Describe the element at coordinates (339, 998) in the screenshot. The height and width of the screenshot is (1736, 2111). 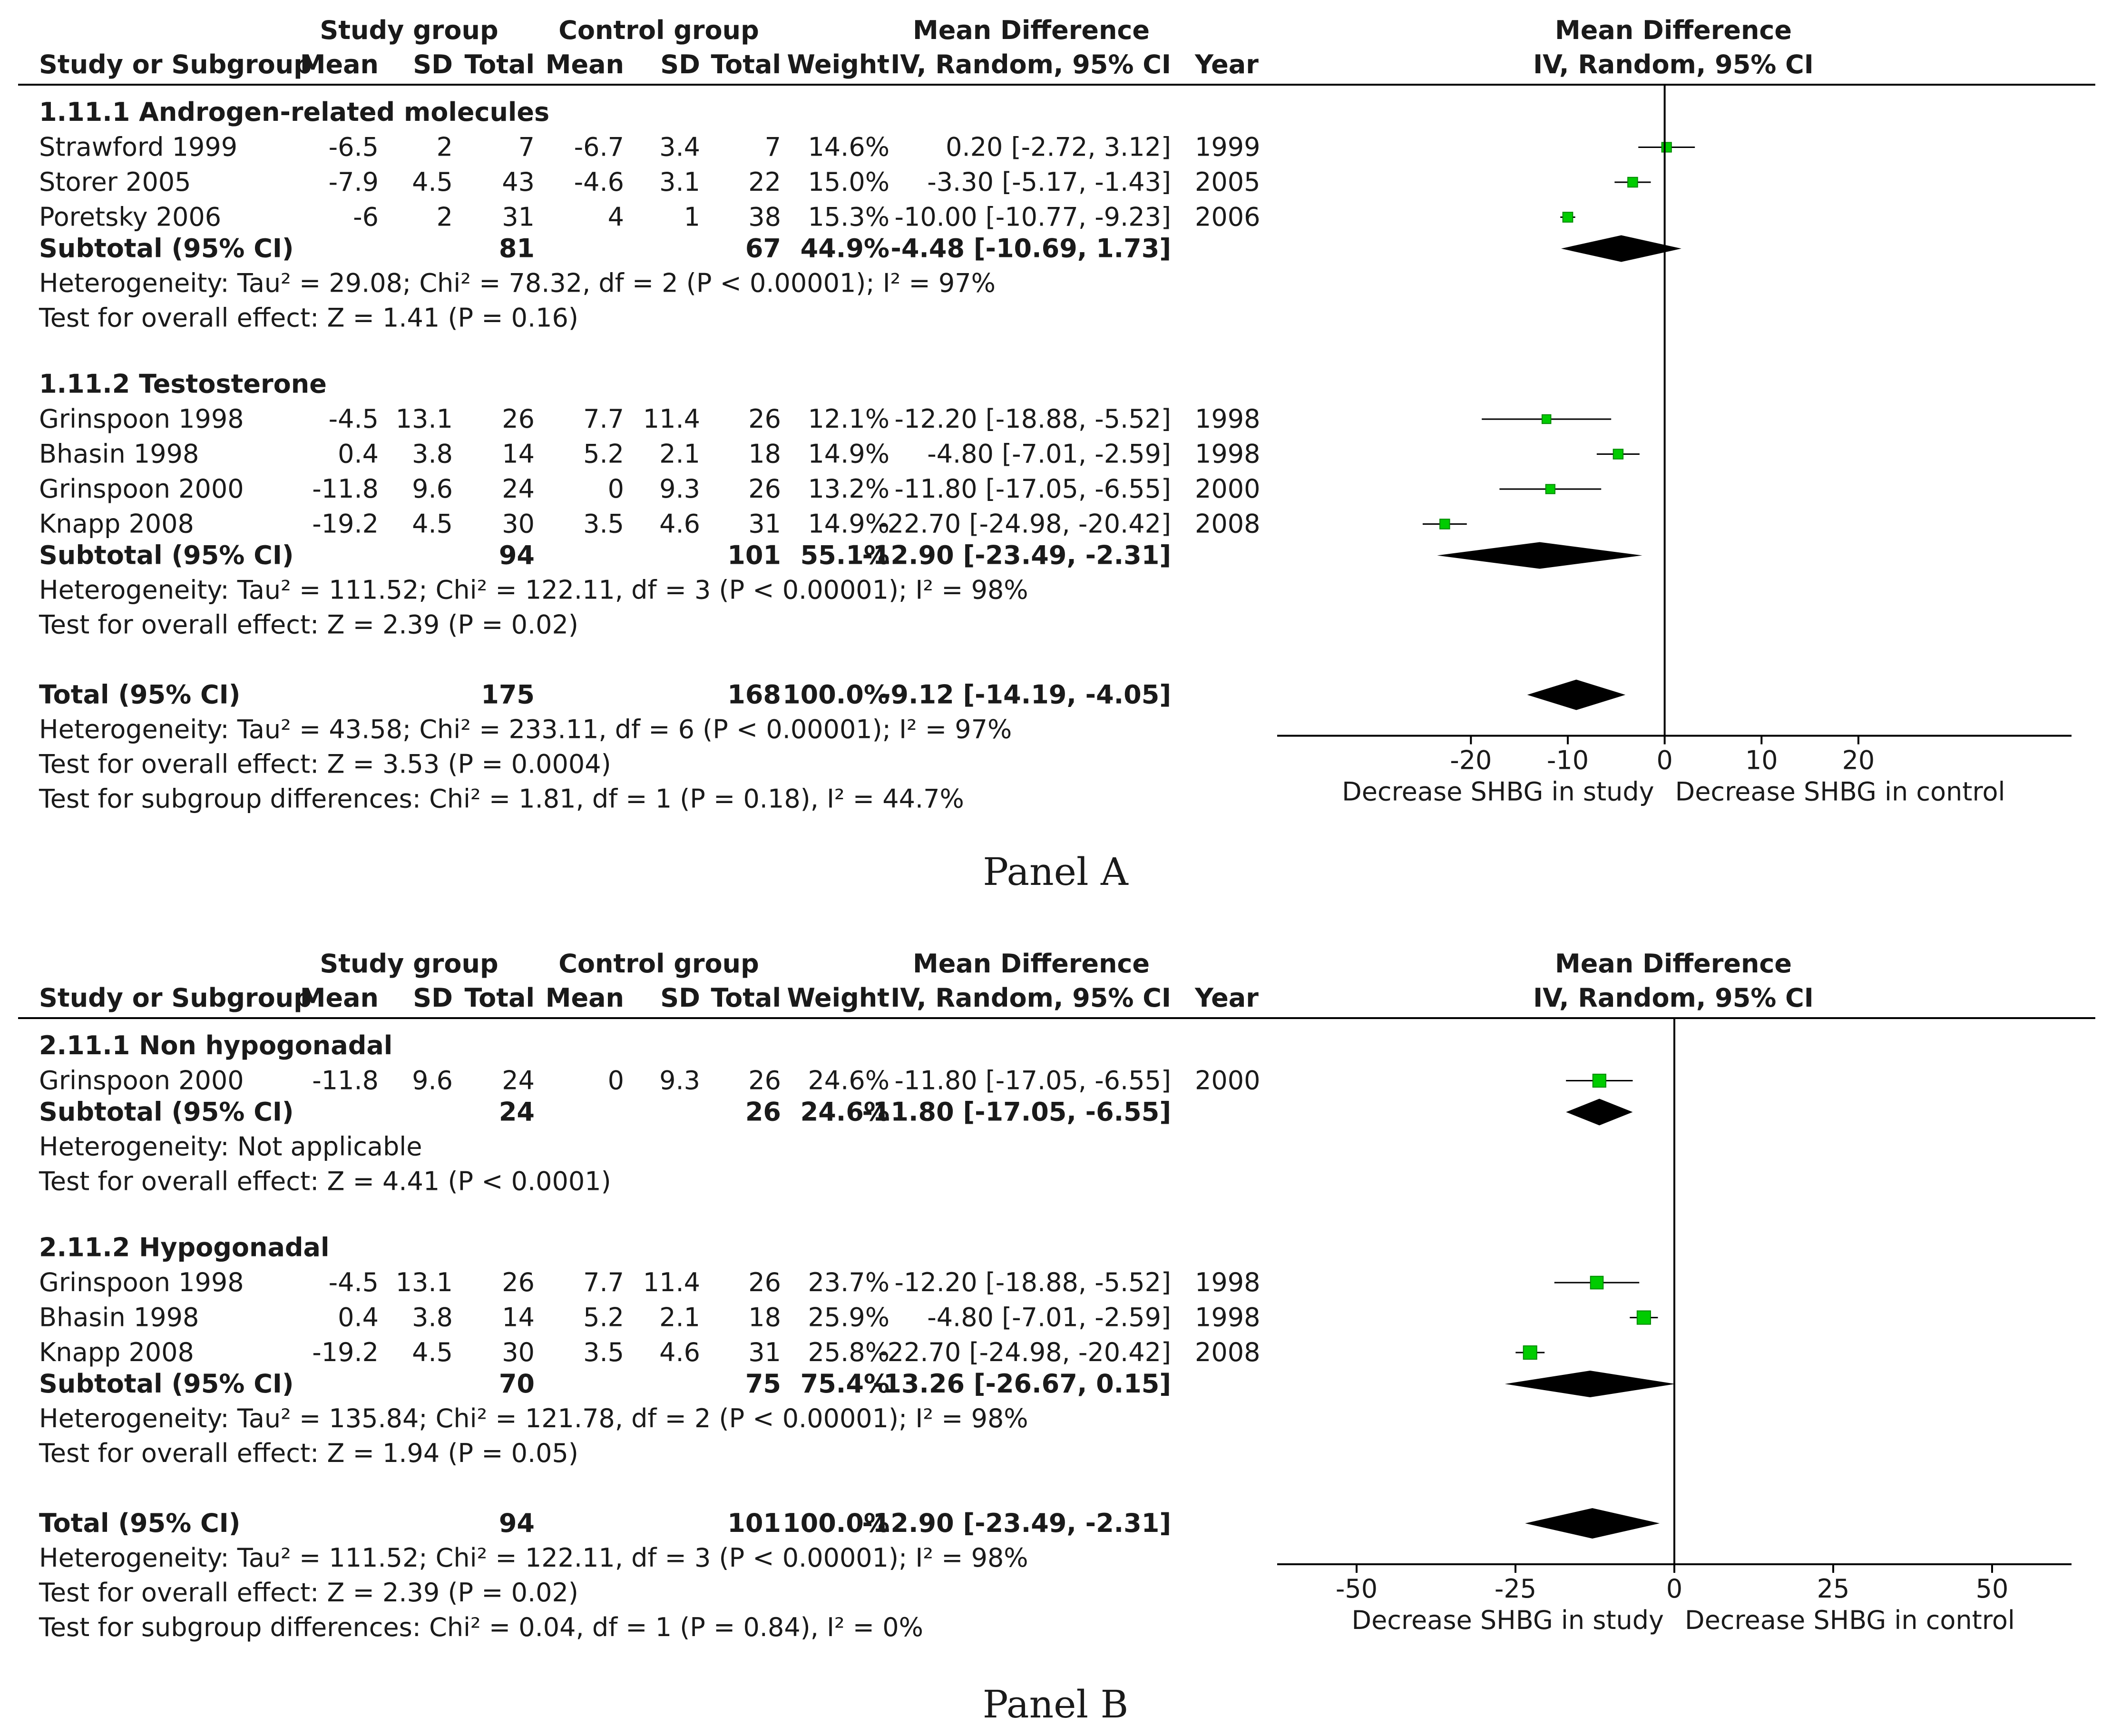
I see `study-mean-header: Mean` at that location.